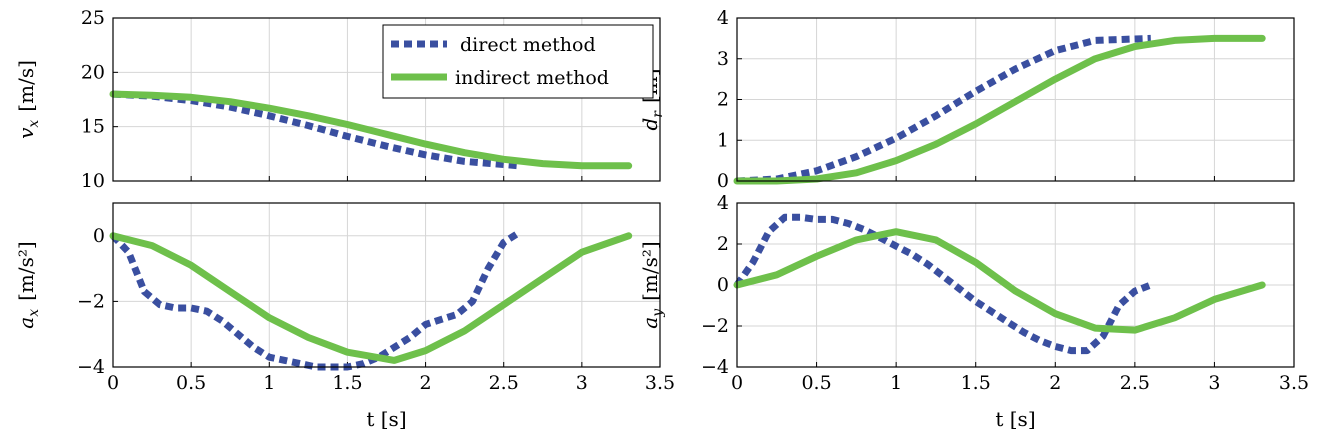  I want to click on legend-box, so click(518, 61).